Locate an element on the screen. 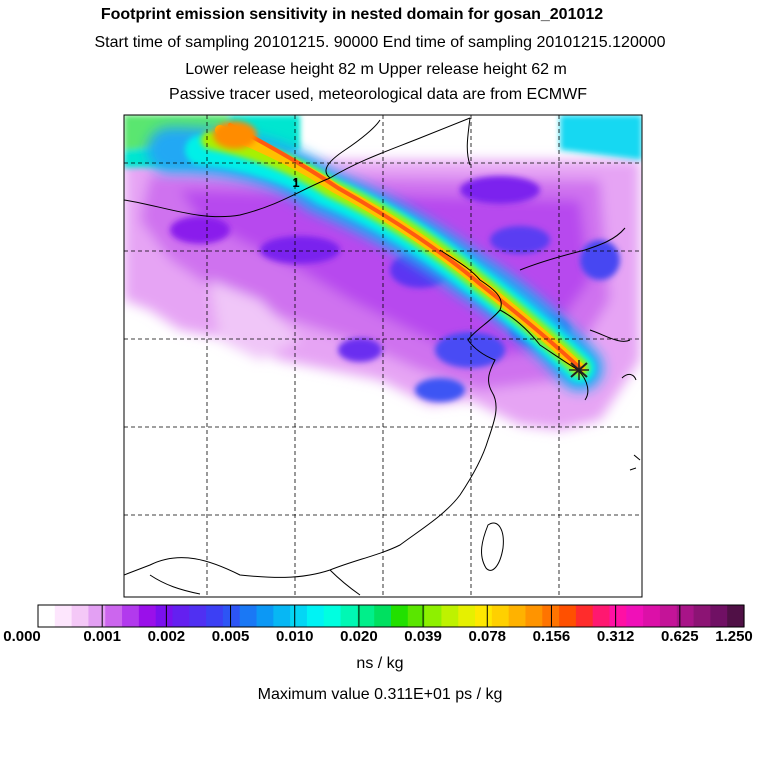  colorbar-tick-label: 0.020 is located at coordinates (359, 636).